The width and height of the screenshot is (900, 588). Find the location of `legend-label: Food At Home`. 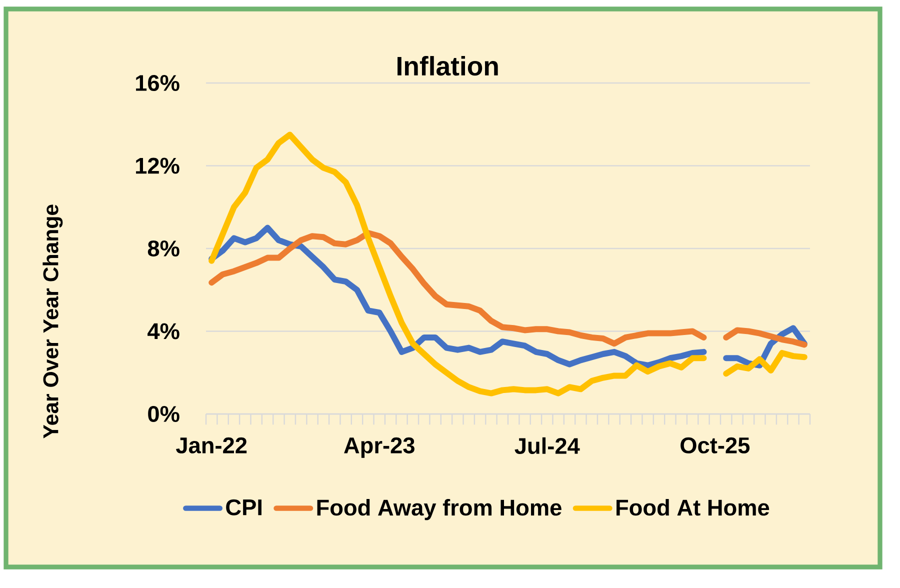

legend-label: Food At Home is located at coordinates (693, 507).